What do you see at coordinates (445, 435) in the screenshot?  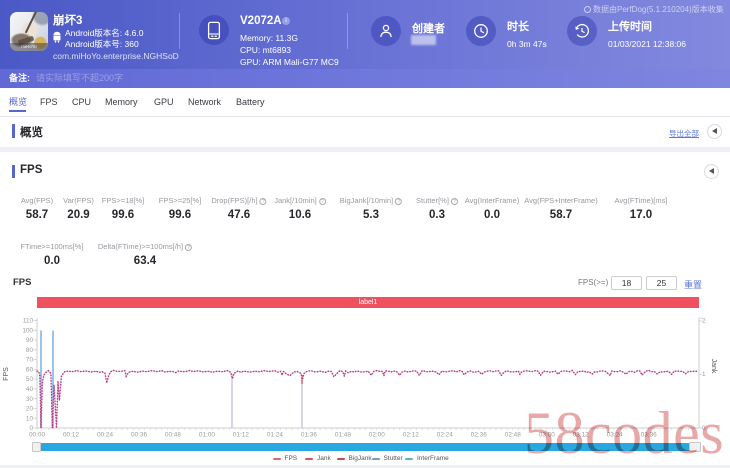 I see `svg-text: 02:24` at bounding box center [445, 435].